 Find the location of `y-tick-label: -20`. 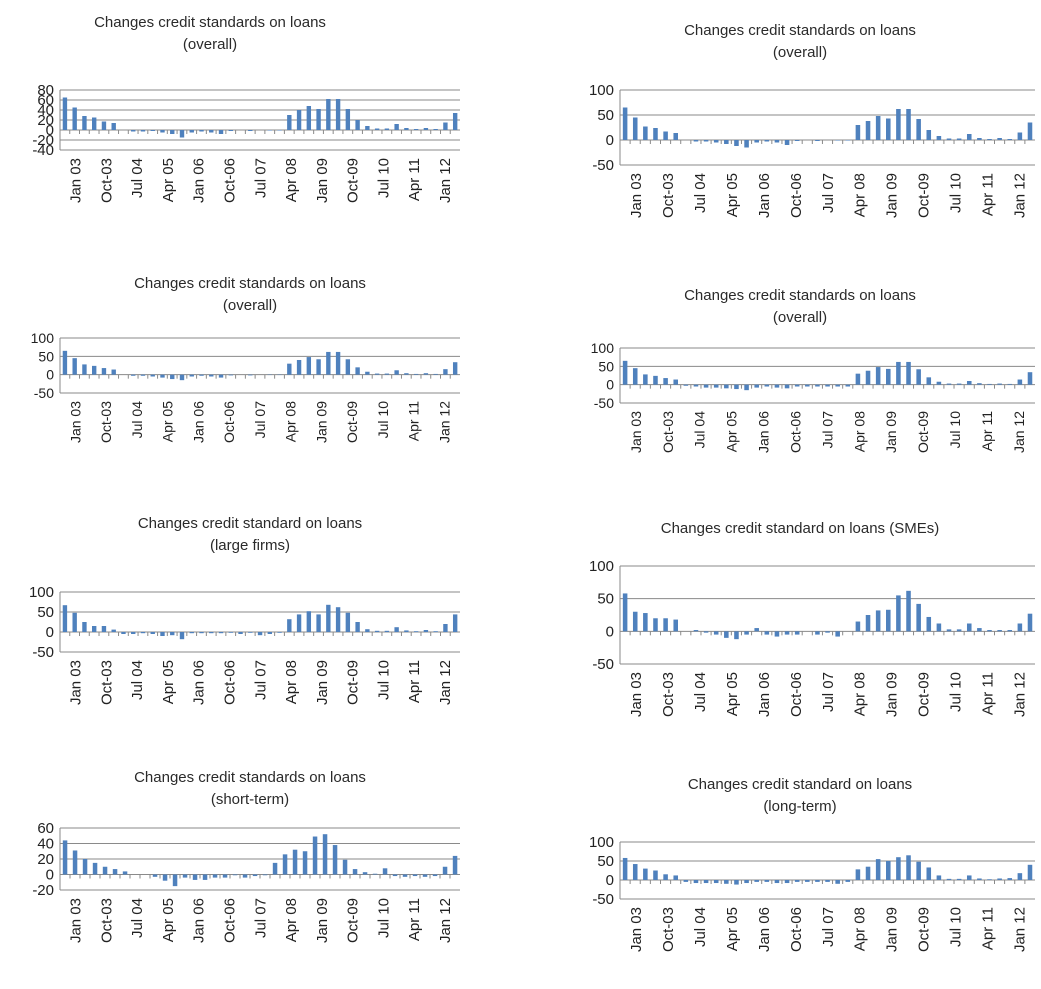

y-tick-label: -20 is located at coordinates (43, 140).